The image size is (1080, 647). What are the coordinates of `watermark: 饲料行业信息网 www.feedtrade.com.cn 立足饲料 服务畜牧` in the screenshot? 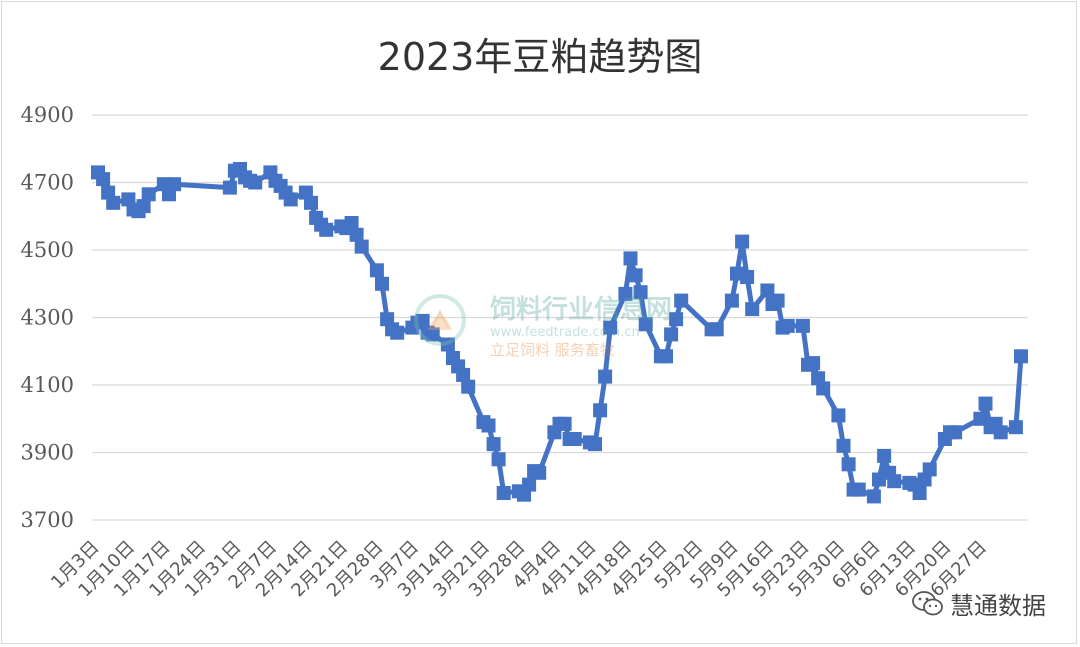 It's located at (543, 326).